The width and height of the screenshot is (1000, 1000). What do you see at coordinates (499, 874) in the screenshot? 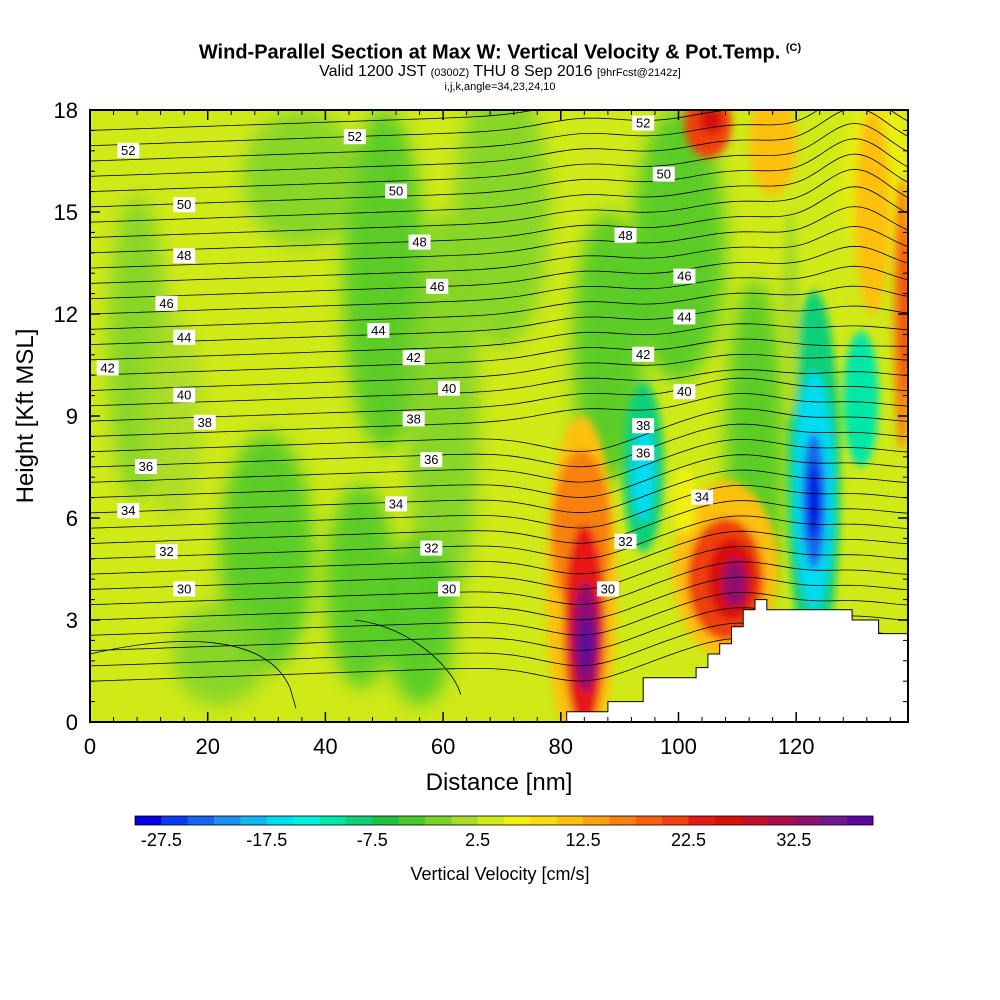
I see `colorbar-title: Vertical Velocity [cm/s]` at bounding box center [499, 874].